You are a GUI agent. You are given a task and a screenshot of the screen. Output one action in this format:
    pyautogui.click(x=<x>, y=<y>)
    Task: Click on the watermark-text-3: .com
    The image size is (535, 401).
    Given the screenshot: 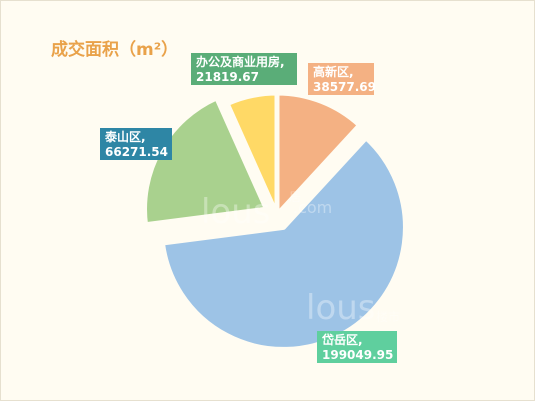 What is the action you would take?
    pyautogui.click(x=312, y=207)
    